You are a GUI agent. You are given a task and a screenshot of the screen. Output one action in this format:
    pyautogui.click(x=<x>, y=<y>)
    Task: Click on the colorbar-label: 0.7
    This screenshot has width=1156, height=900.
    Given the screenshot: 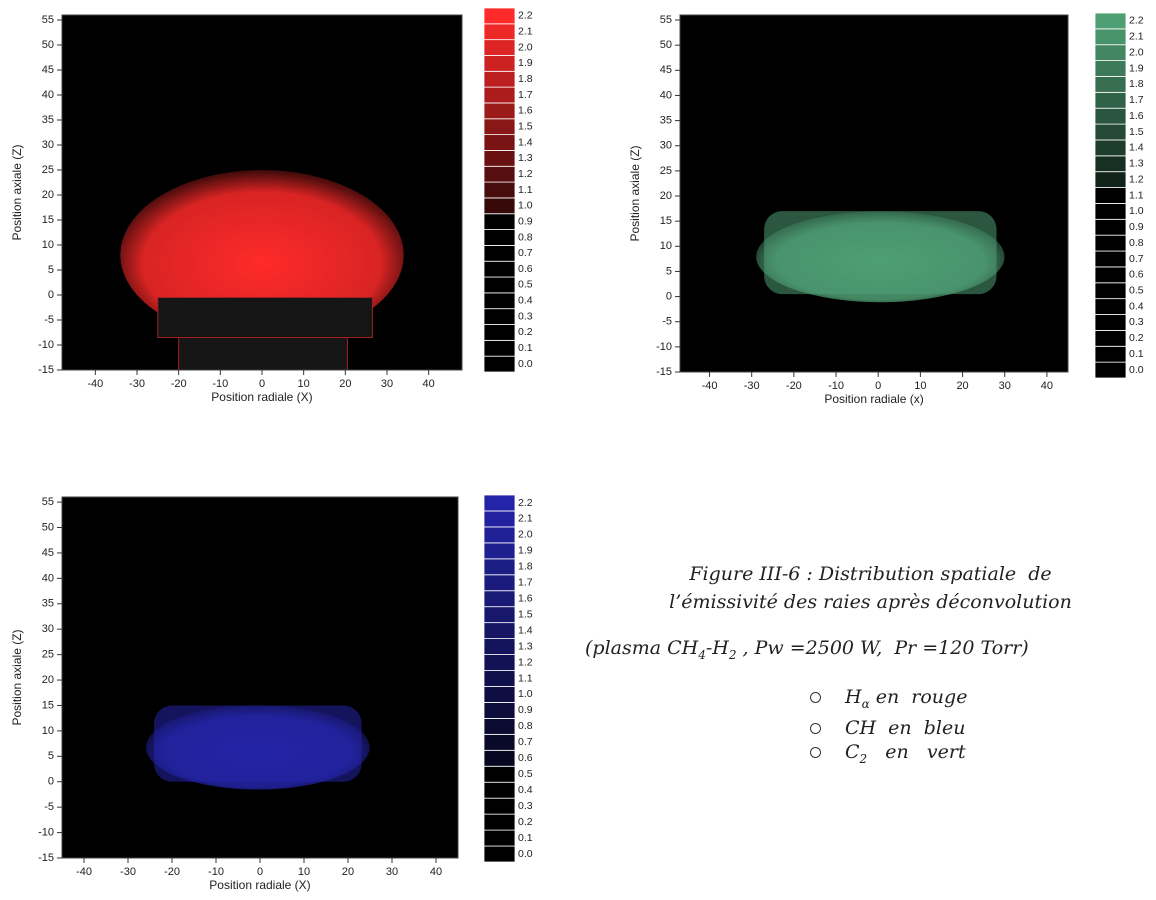 What is the action you would take?
    pyautogui.click(x=1136, y=259)
    